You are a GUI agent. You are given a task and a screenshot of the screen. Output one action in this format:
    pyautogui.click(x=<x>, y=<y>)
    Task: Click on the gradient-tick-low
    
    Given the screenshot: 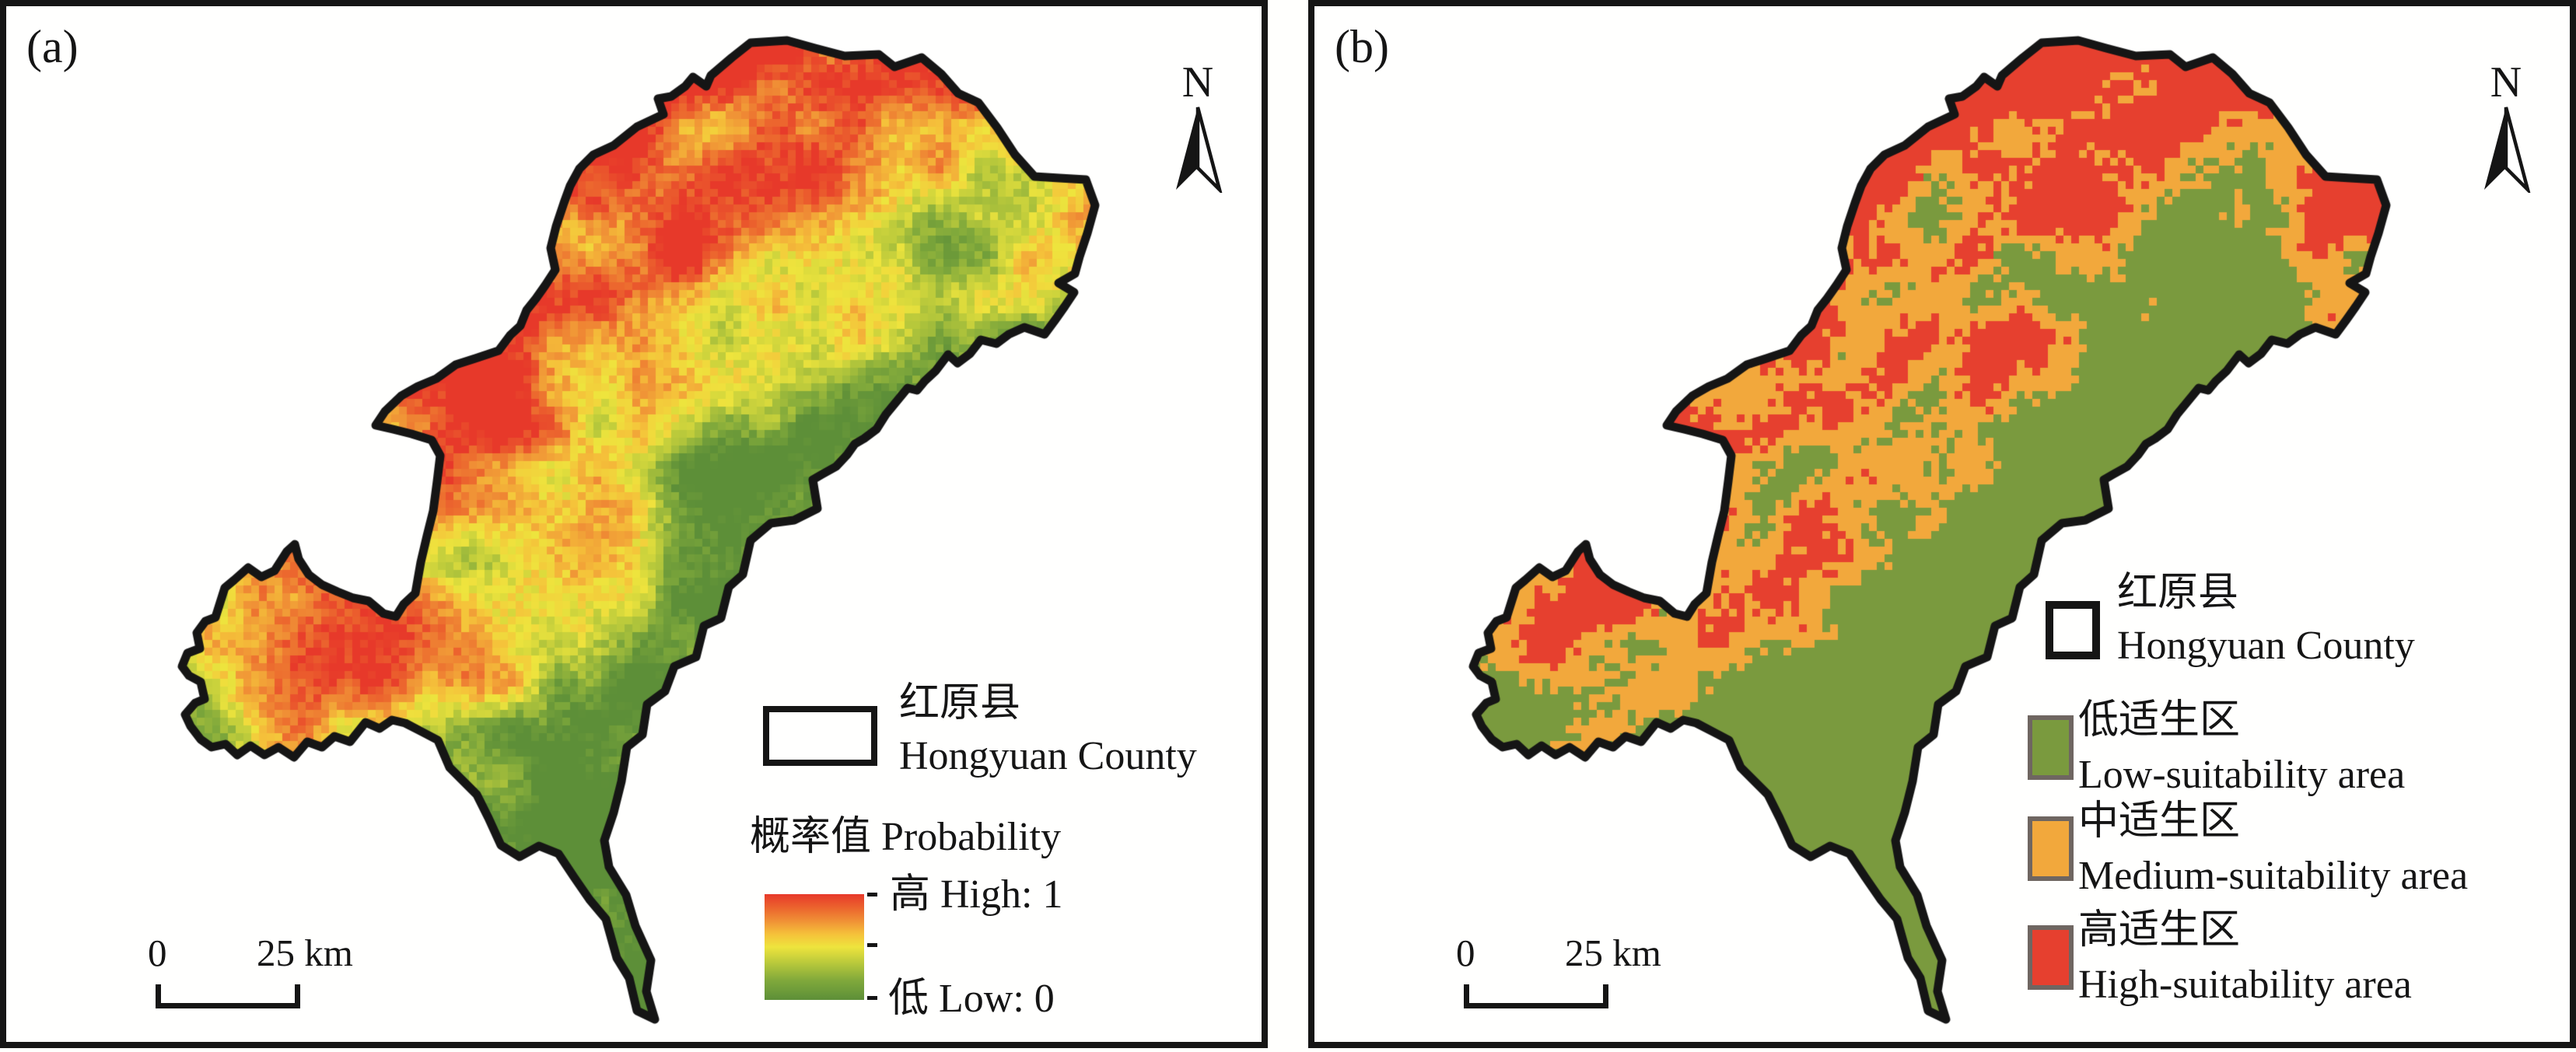 What is the action you would take?
    pyautogui.click(x=872, y=998)
    